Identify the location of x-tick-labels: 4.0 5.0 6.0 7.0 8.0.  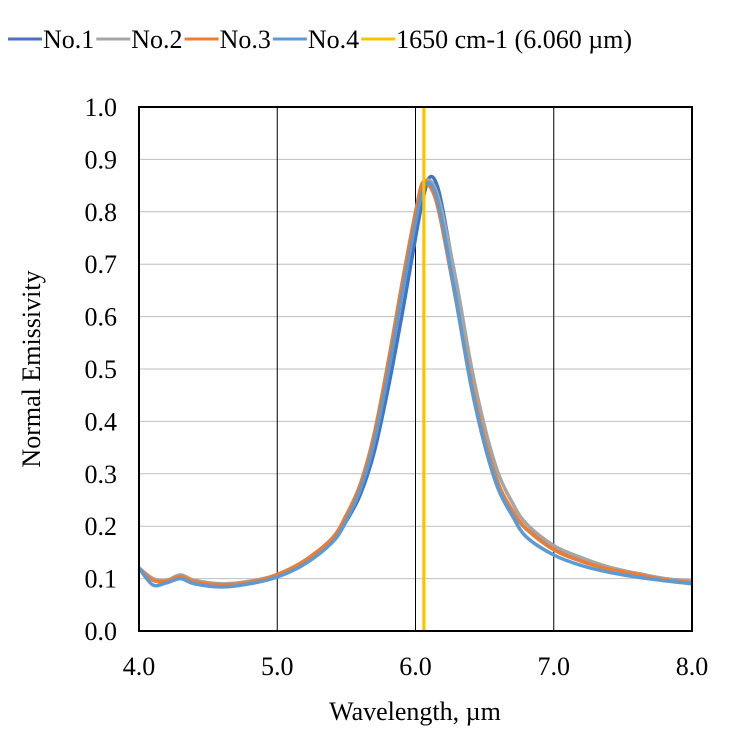
(416, 666).